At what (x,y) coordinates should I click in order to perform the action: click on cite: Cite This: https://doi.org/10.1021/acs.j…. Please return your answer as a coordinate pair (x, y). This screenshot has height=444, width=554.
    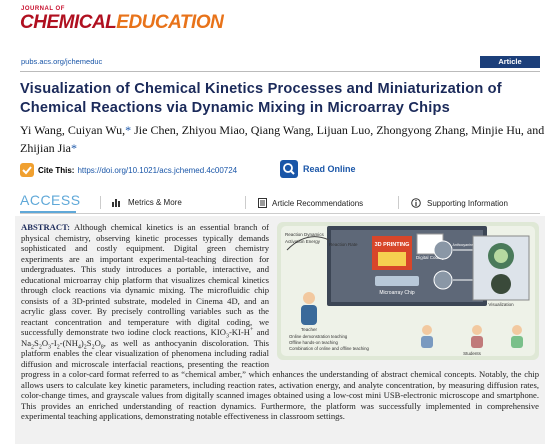
    Looking at the image, I should click on (128, 170).